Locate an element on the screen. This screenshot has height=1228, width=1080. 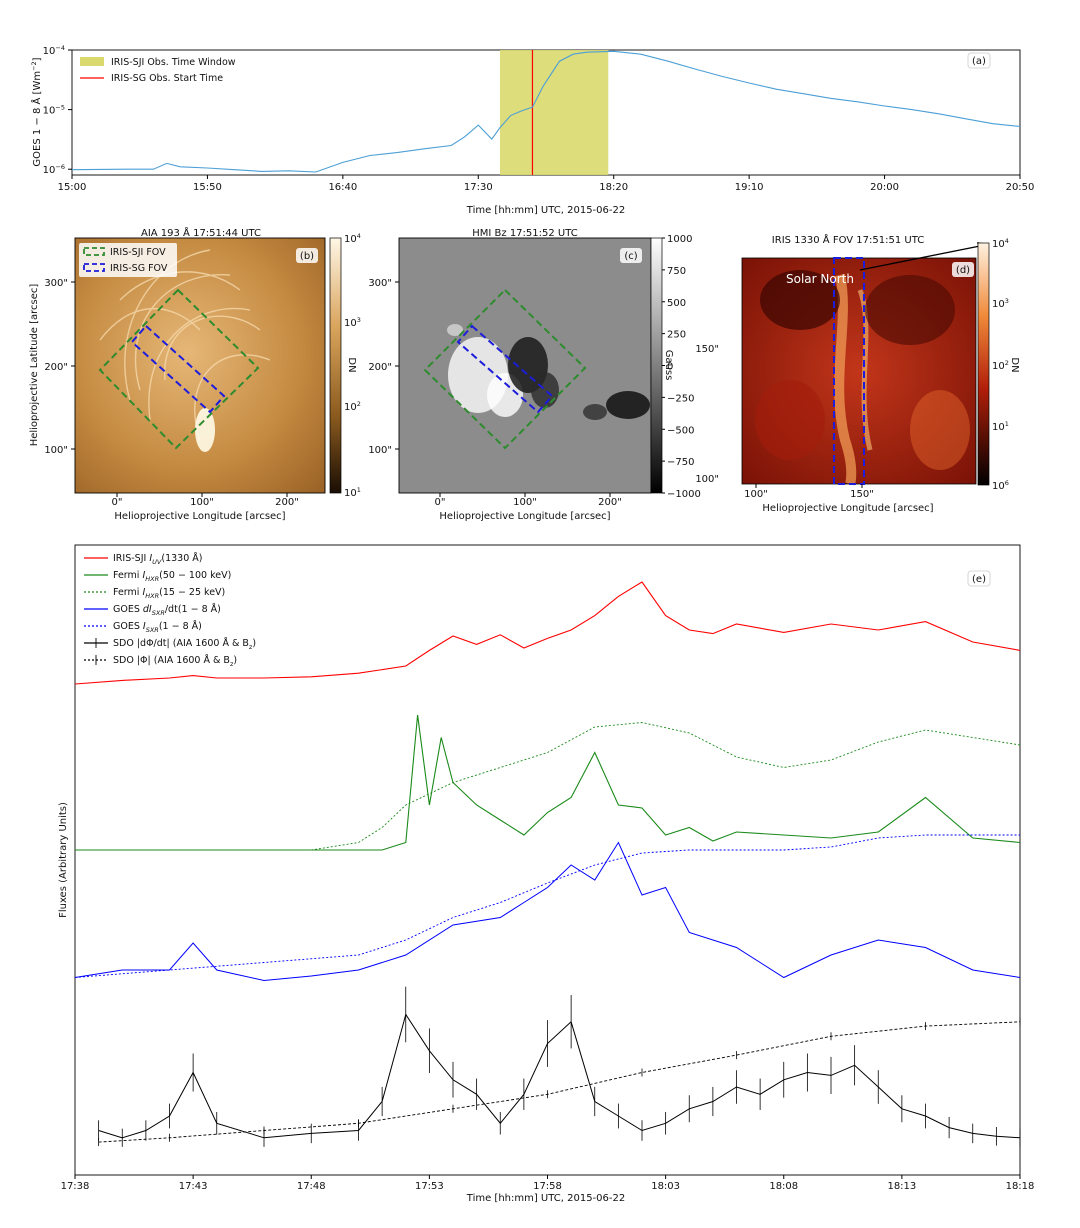
goes-flux-line is located at coordinates (546, 111).